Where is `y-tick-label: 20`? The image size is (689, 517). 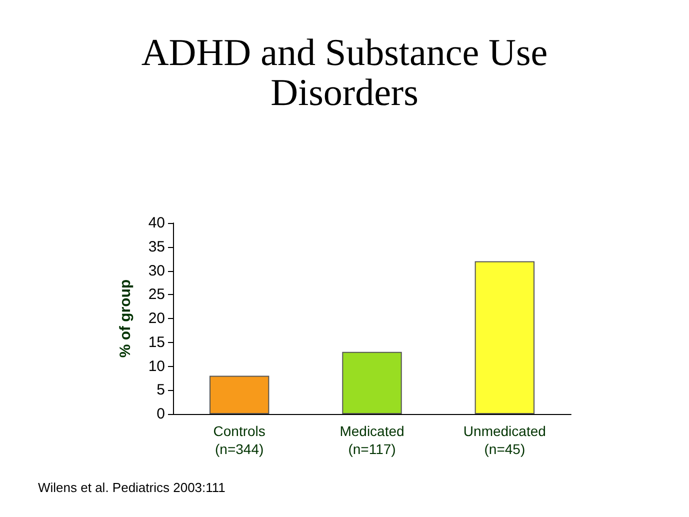 y-tick-label: 20 is located at coordinates (156, 318).